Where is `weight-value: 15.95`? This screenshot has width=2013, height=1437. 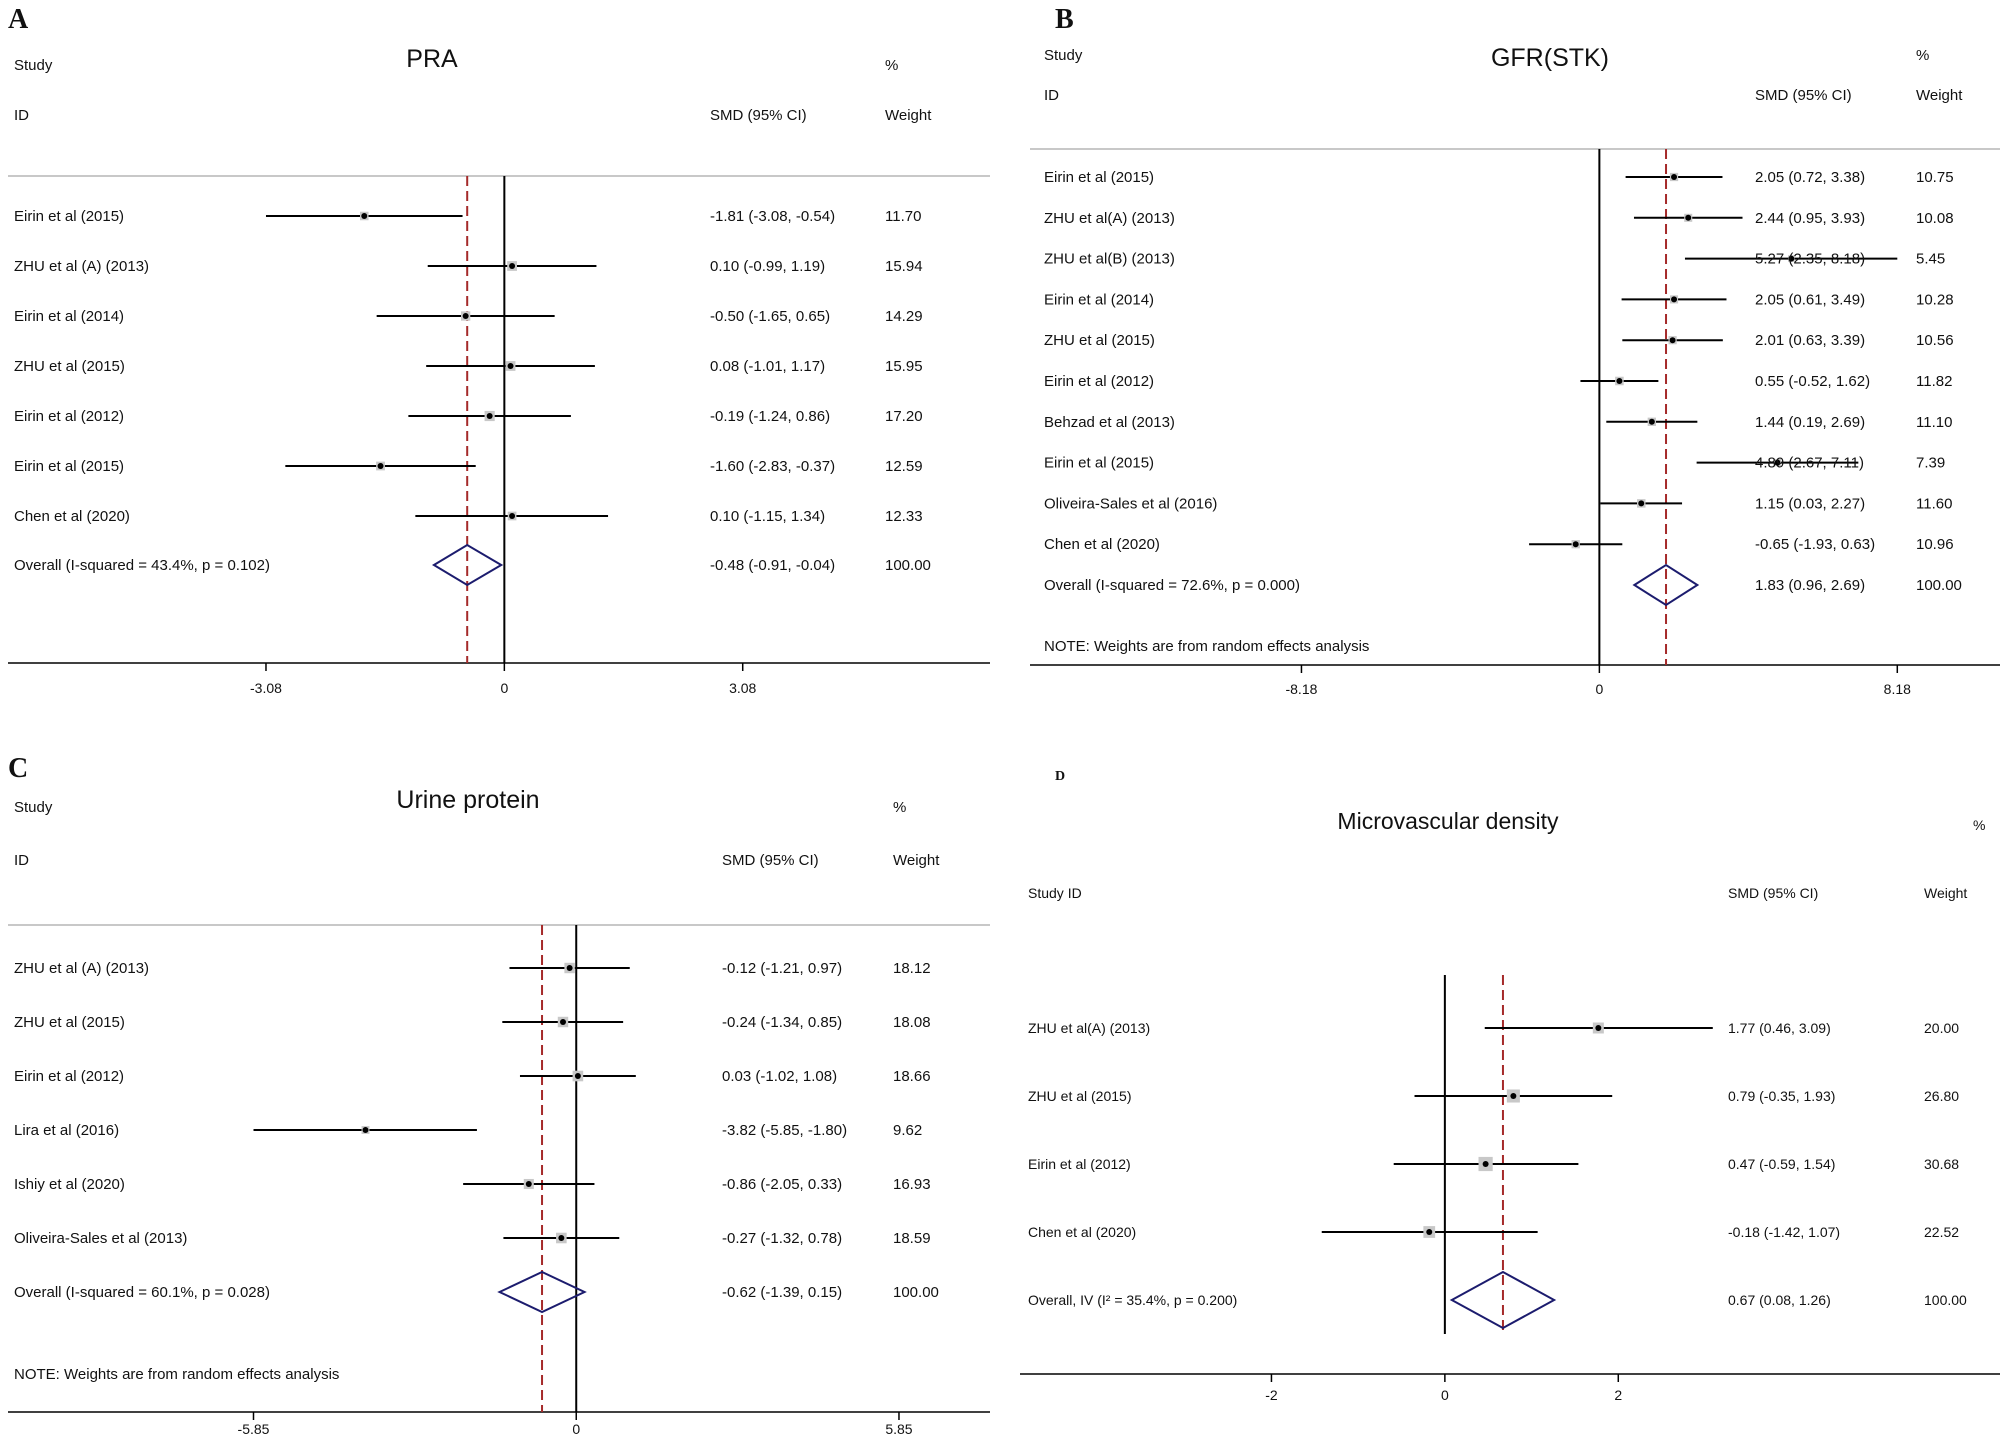
weight-value: 15.95 is located at coordinates (904, 366).